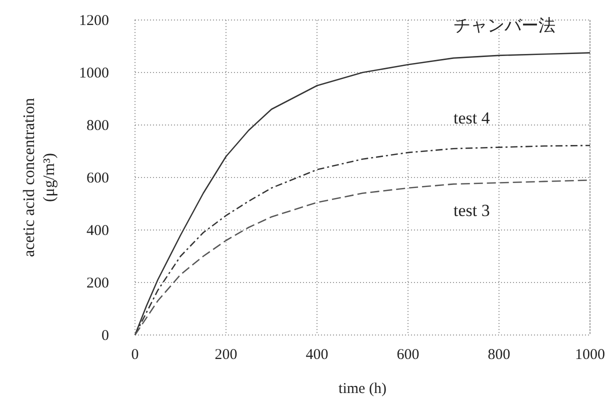 This screenshot has height=405, width=614. I want to click on series-label: チャンバー法, so click(505, 25).